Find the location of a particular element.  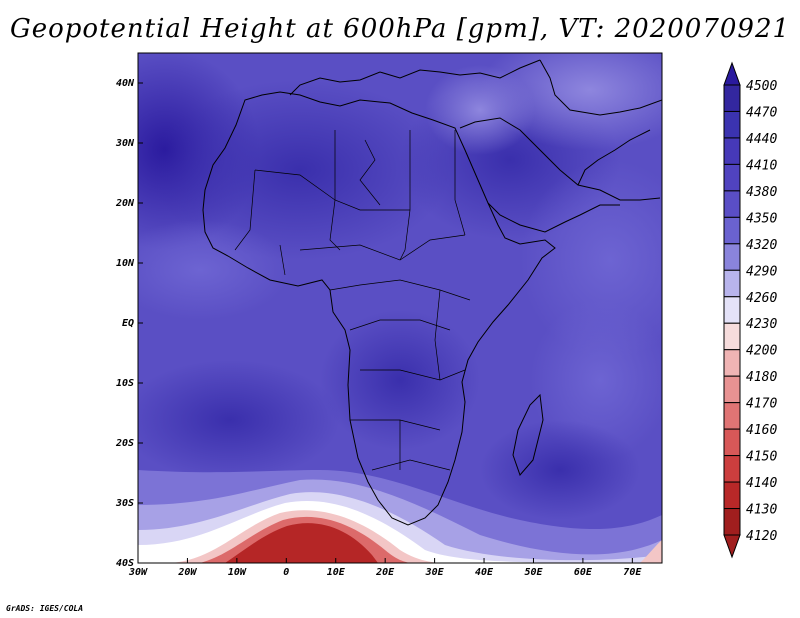

lon-label: 0 is located at coordinates (286, 572).